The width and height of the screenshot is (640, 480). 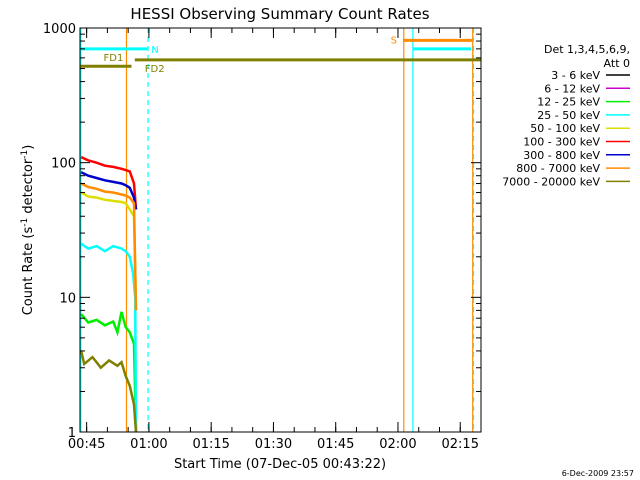 I want to click on x-tick-label: 02:00, so click(x=397, y=444).